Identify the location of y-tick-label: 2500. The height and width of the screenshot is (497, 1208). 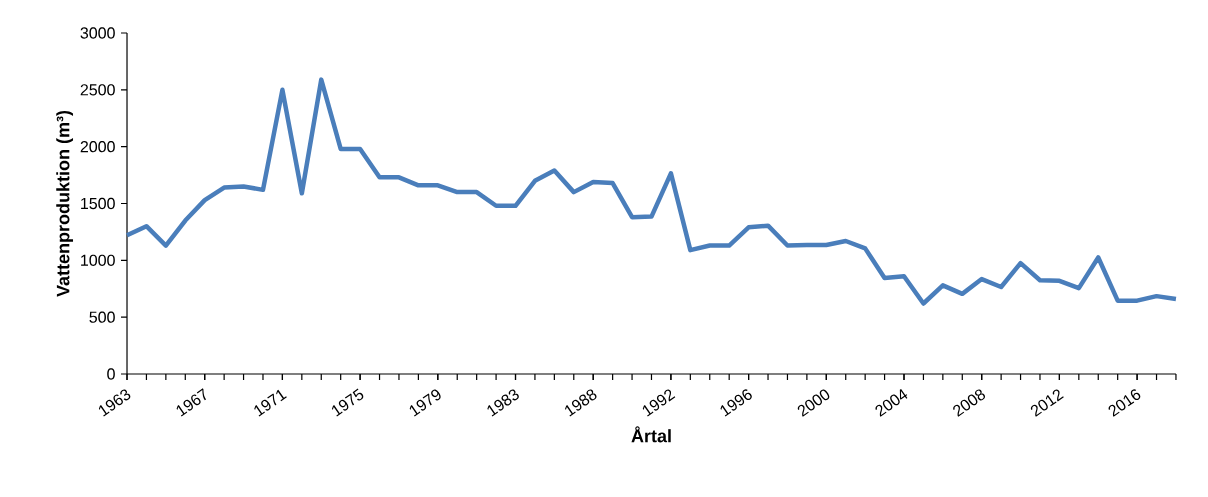
(97, 90).